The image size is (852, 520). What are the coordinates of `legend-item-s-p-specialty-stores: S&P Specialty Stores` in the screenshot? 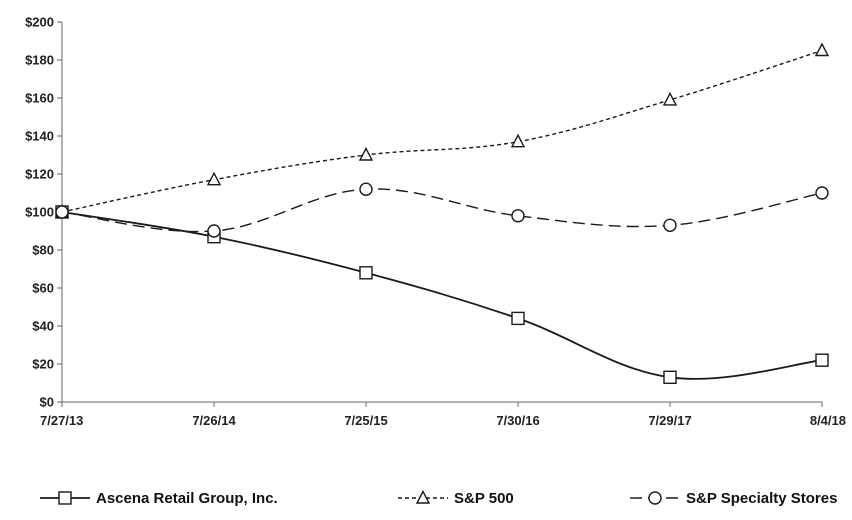 It's located at (733, 498).